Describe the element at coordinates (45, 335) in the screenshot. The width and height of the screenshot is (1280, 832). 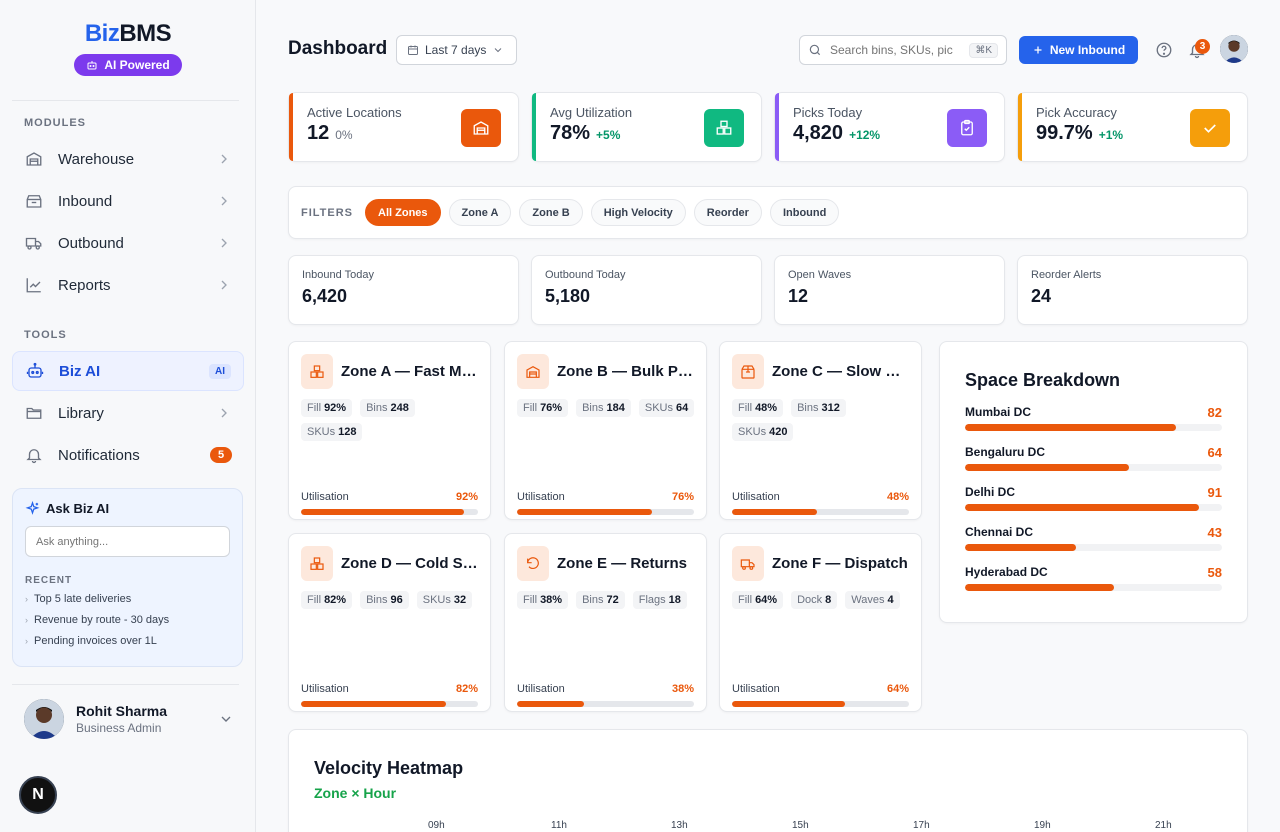
I see `tools-label: TOOLS` at that location.